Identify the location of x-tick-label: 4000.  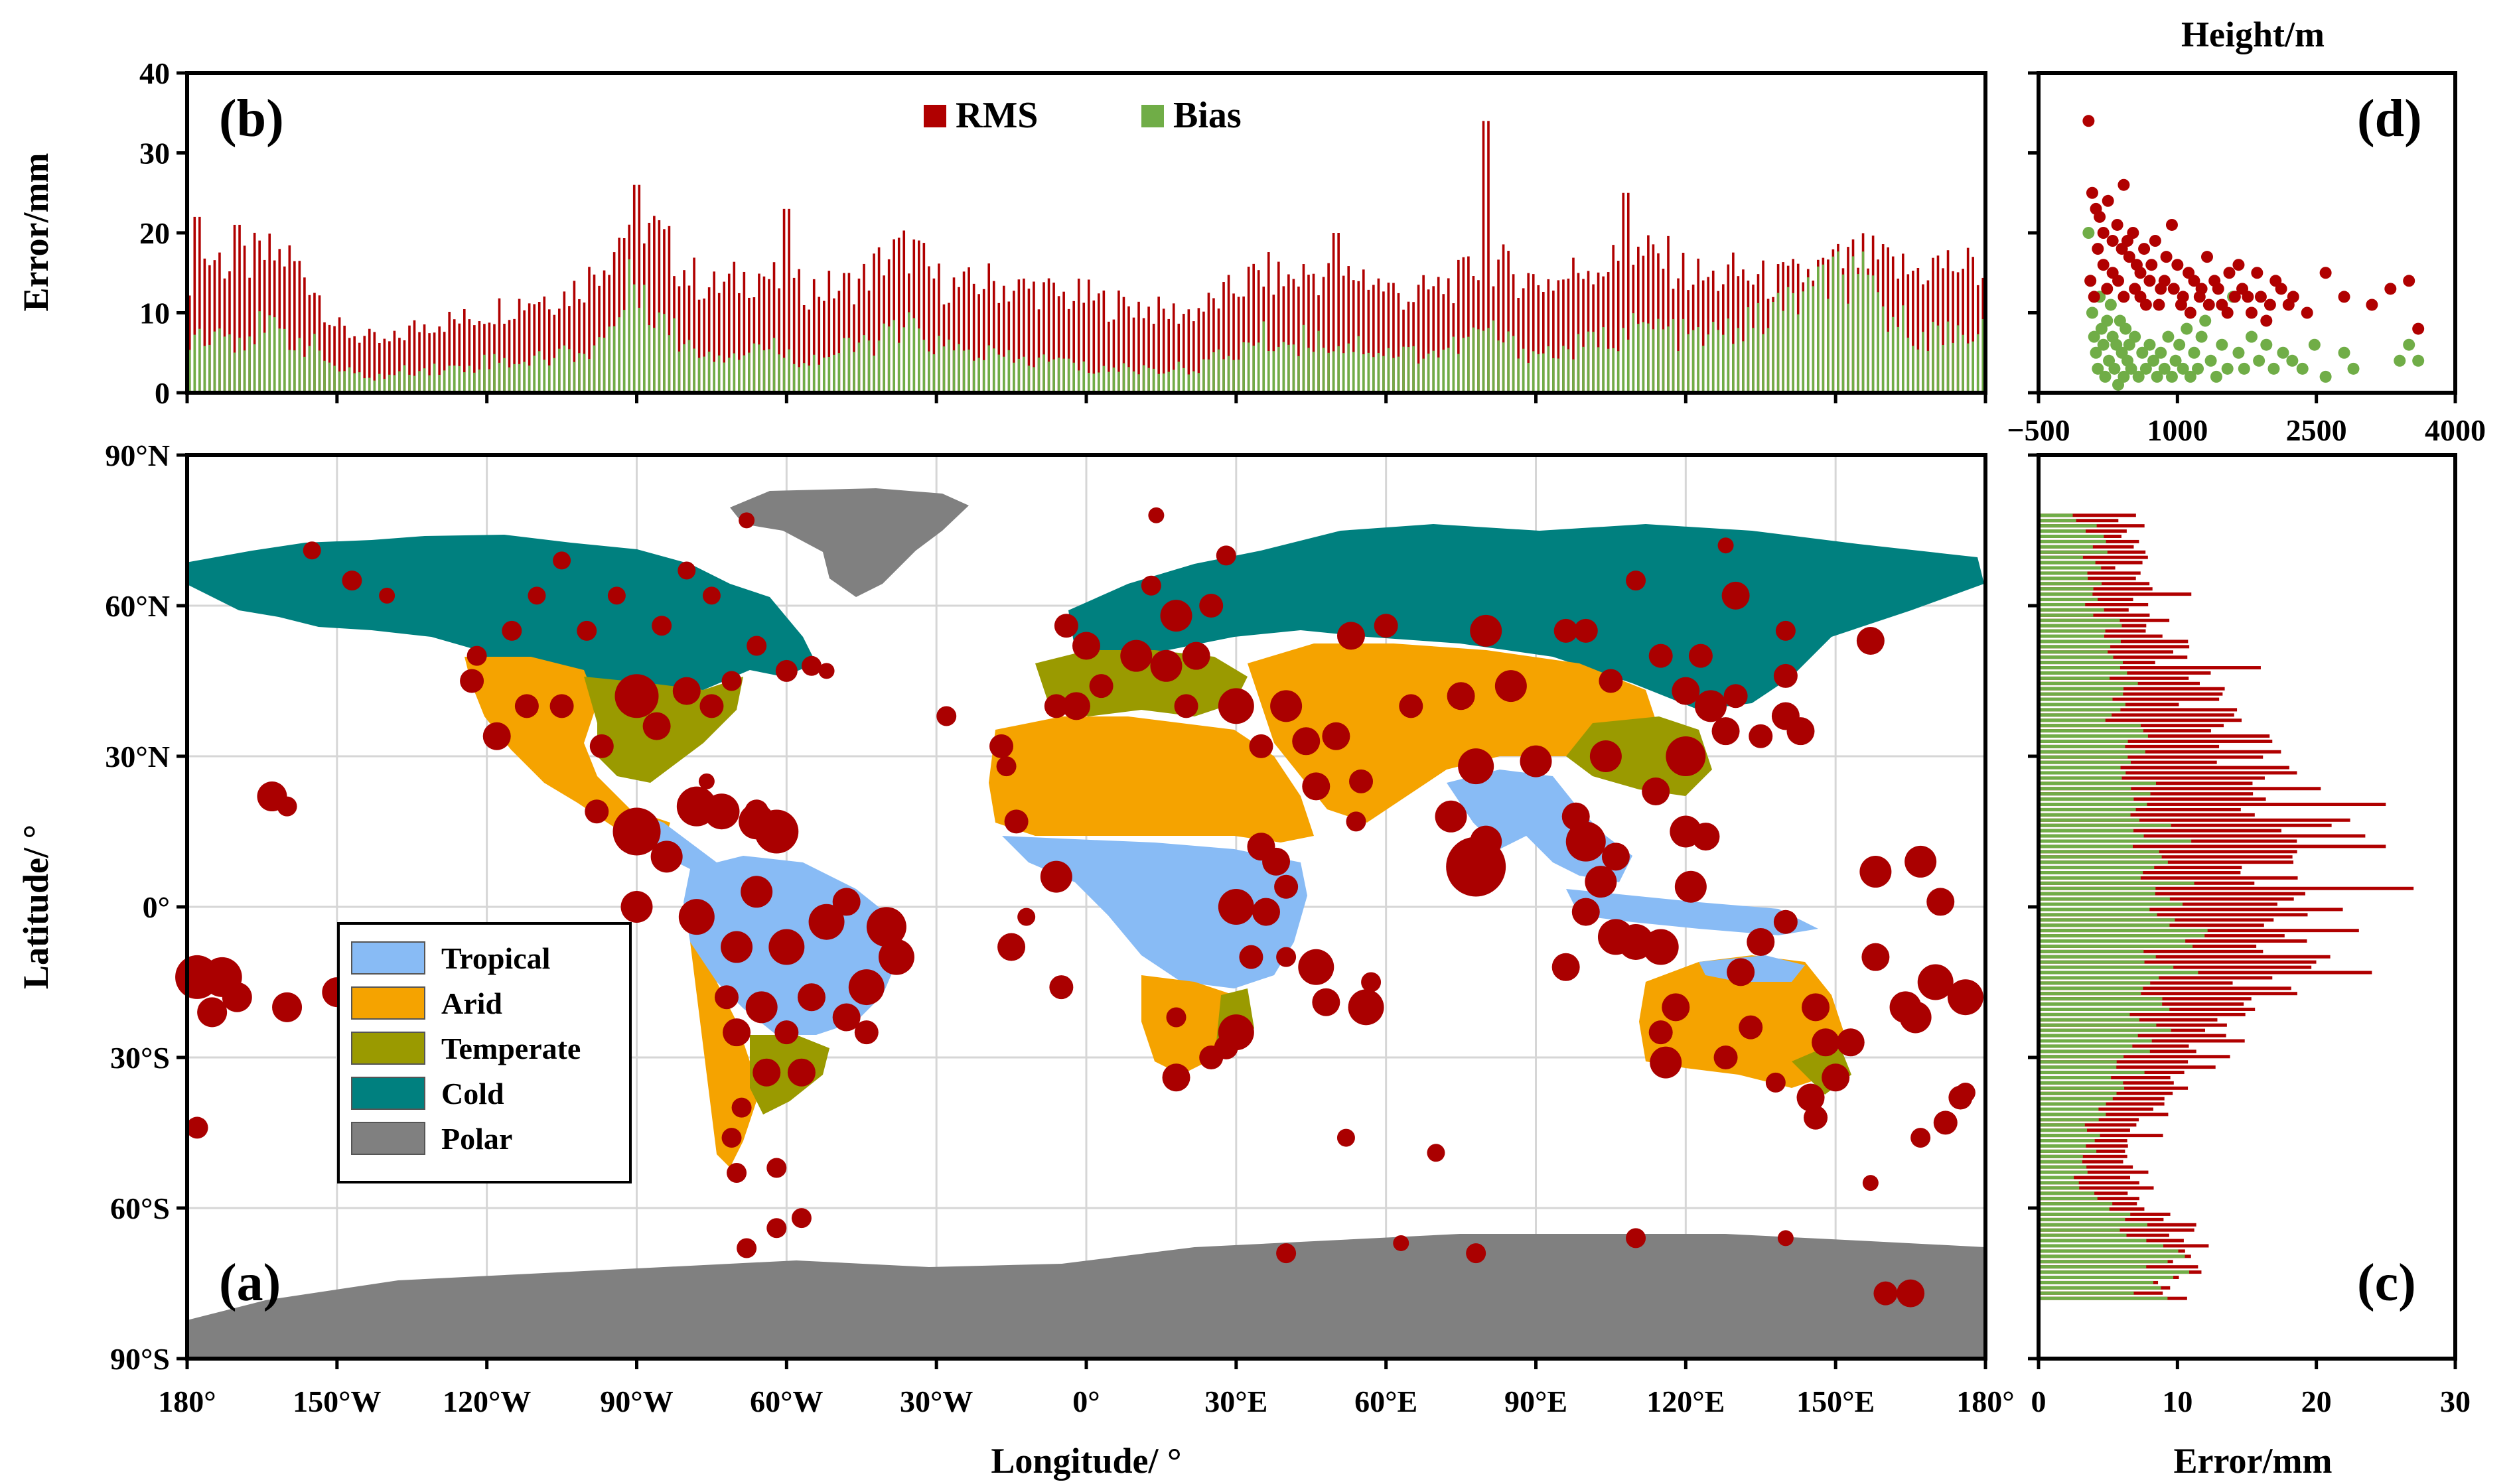
(2455, 430).